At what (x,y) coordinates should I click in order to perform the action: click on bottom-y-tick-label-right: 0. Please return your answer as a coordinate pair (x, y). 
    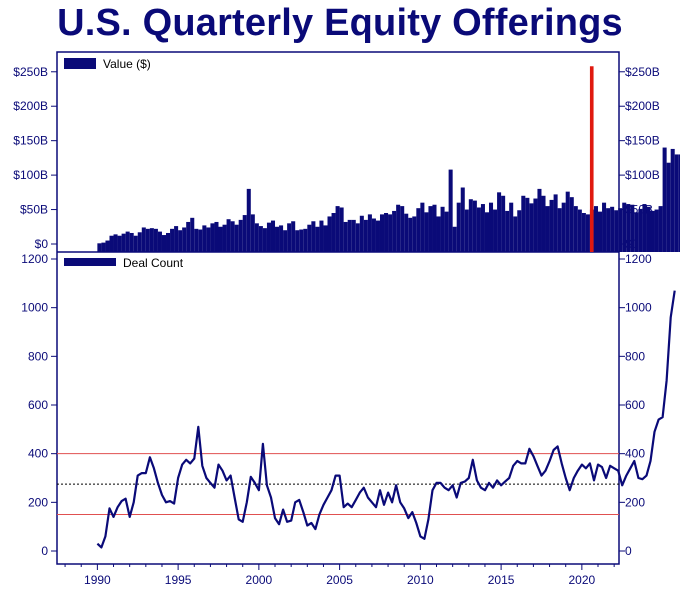
    Looking at the image, I should click on (628, 551).